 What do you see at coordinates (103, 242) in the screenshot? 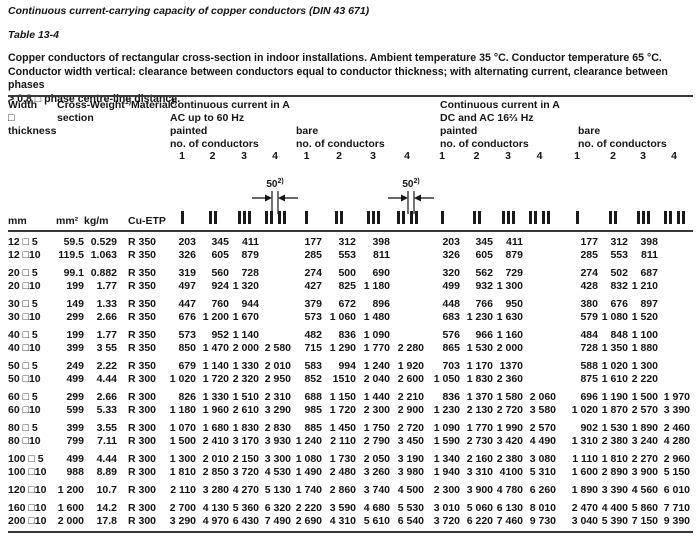
I see `weight-cell: 0.529` at bounding box center [103, 242].